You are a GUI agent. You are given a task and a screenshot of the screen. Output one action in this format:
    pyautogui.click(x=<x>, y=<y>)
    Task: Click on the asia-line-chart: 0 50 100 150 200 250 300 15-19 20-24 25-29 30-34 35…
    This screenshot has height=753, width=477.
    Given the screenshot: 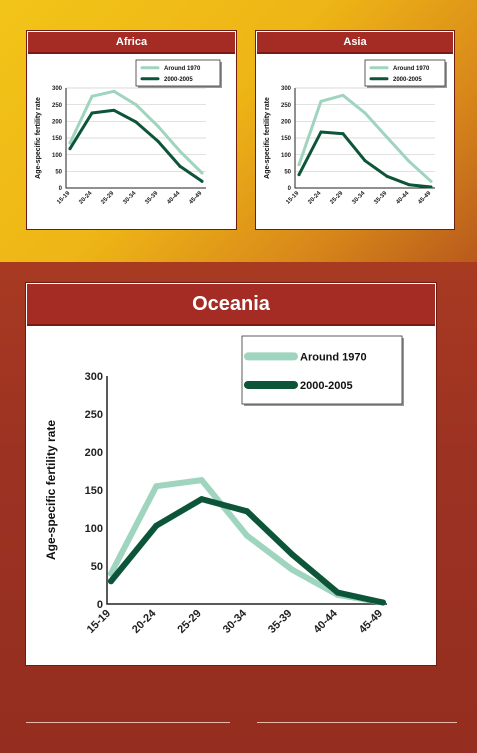 What is the action you would take?
    pyautogui.click(x=355, y=132)
    